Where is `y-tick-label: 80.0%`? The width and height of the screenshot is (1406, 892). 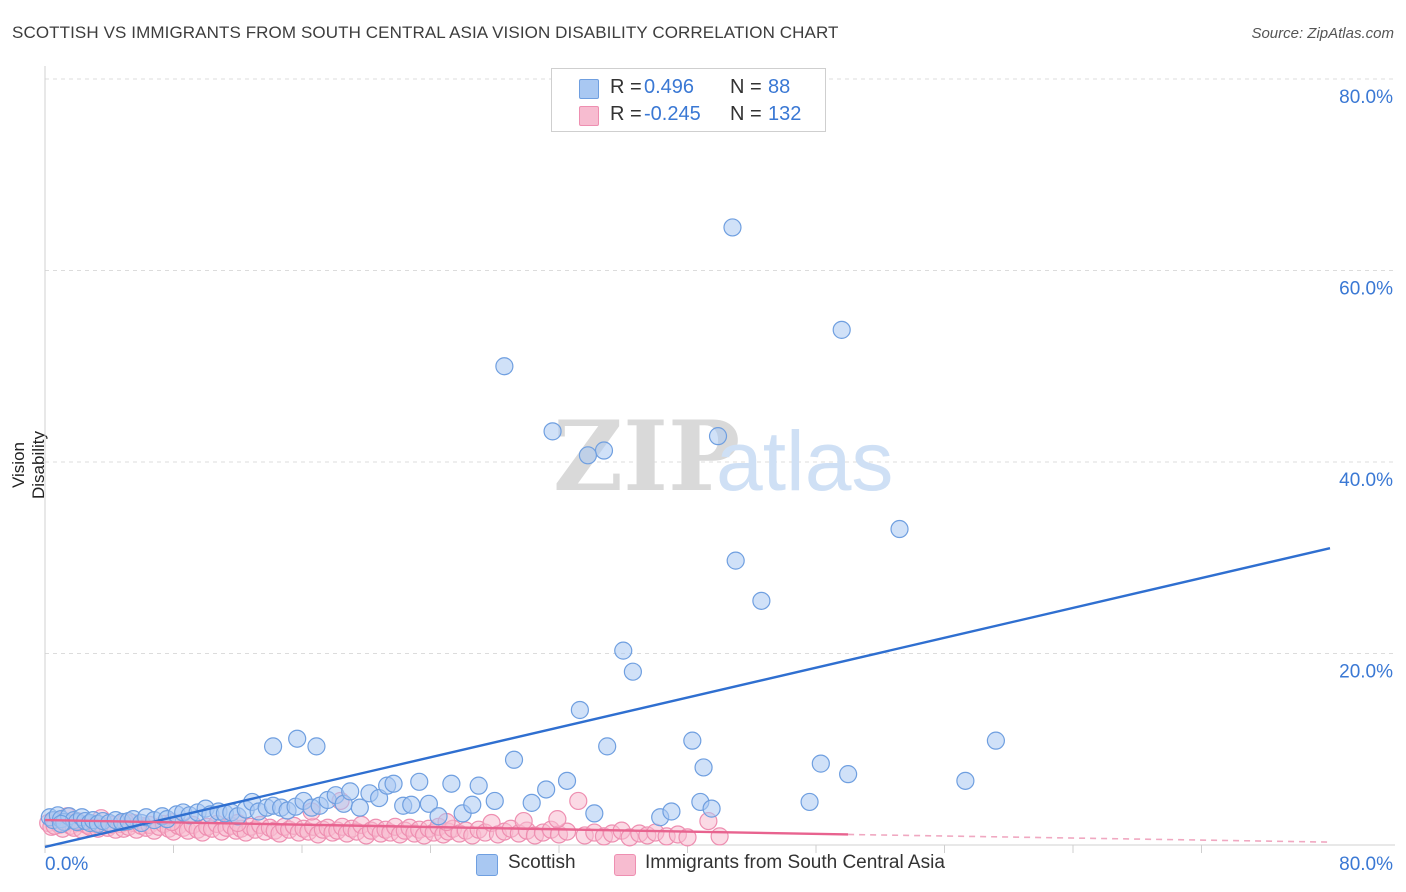
y-tick-label: 80.0% is located at coordinates (1366, 97).